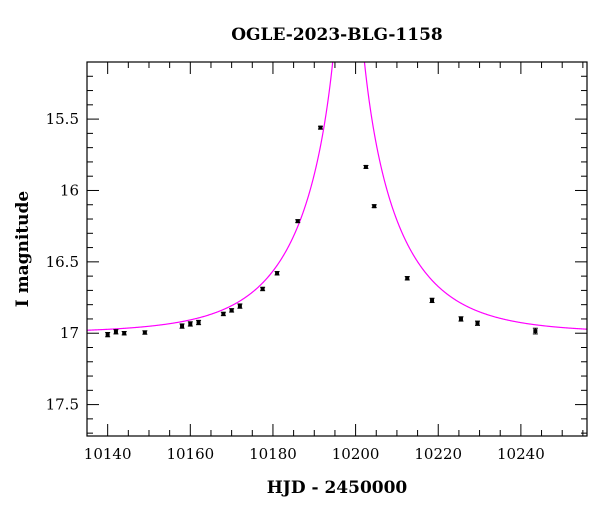 The image size is (600, 512). Describe the element at coordinates (108, 454) in the screenshot. I see `x-tick-label: 10140` at that location.